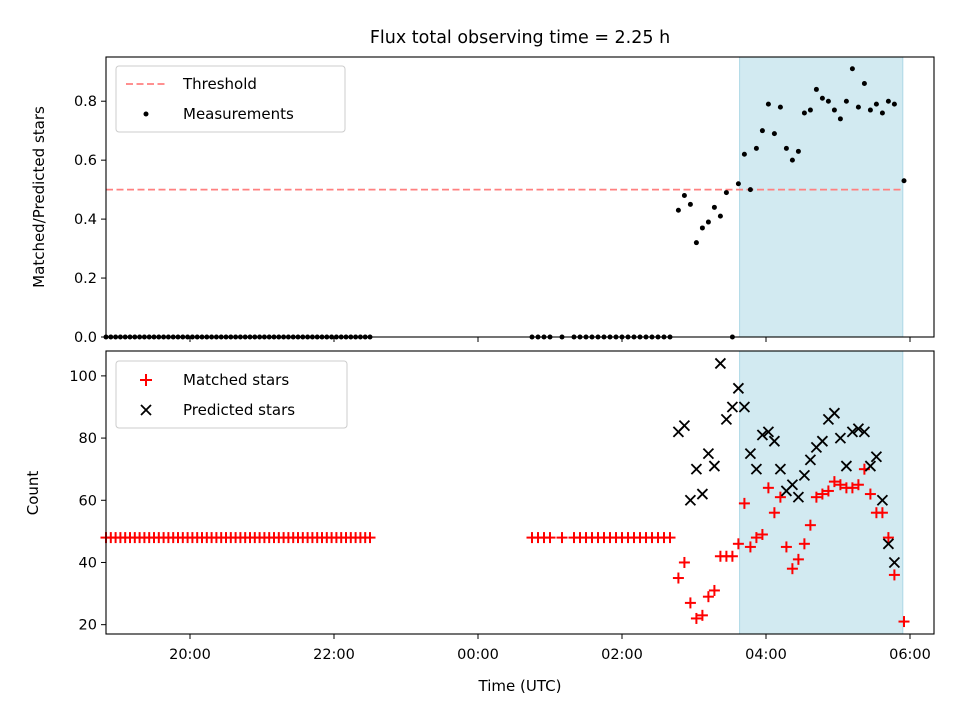 The height and width of the screenshot is (720, 960). Describe the element at coordinates (88, 626) in the screenshot. I see `bottom-y-tick-label: 20` at that location.